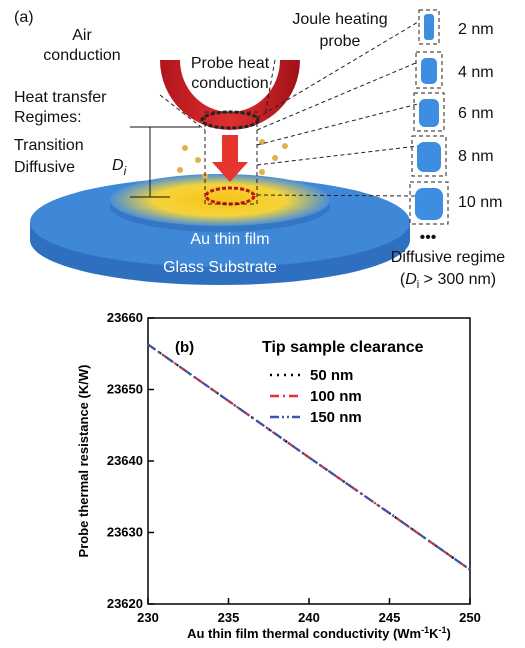 The image size is (525, 648). Describe the element at coordinates (340, 41) in the screenshot. I see `label: probe` at that location.